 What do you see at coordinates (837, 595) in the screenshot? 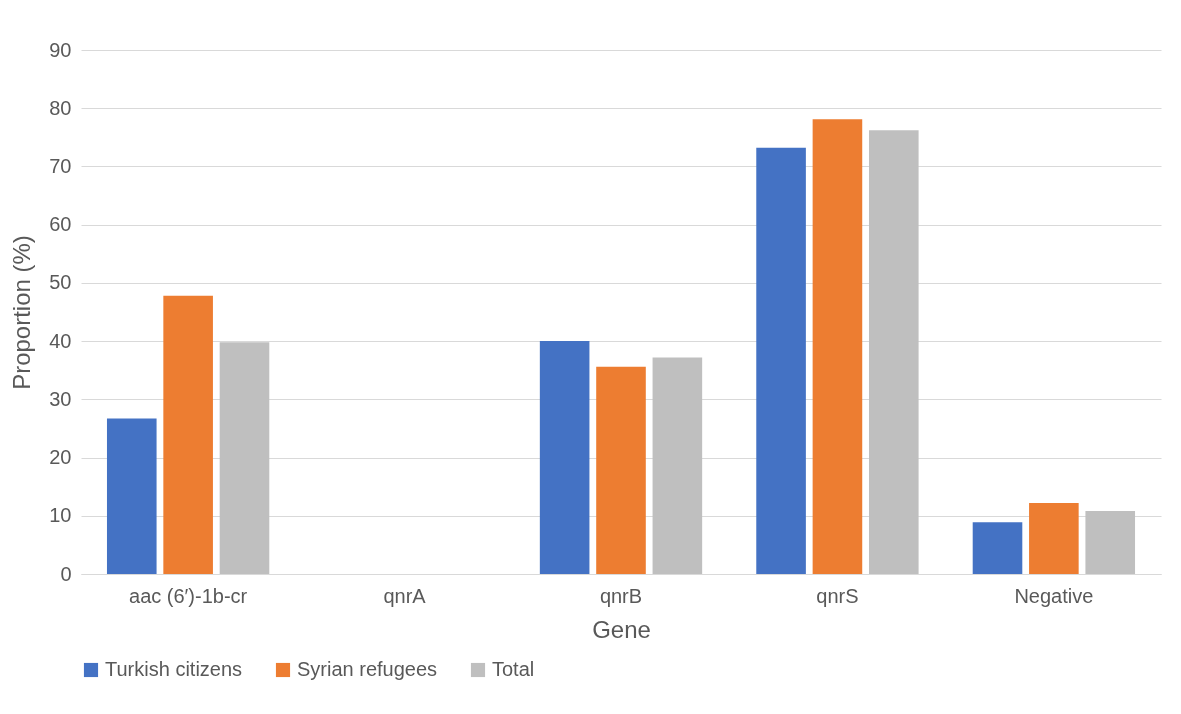
I see `x-tick-label: qnrS` at bounding box center [837, 595].